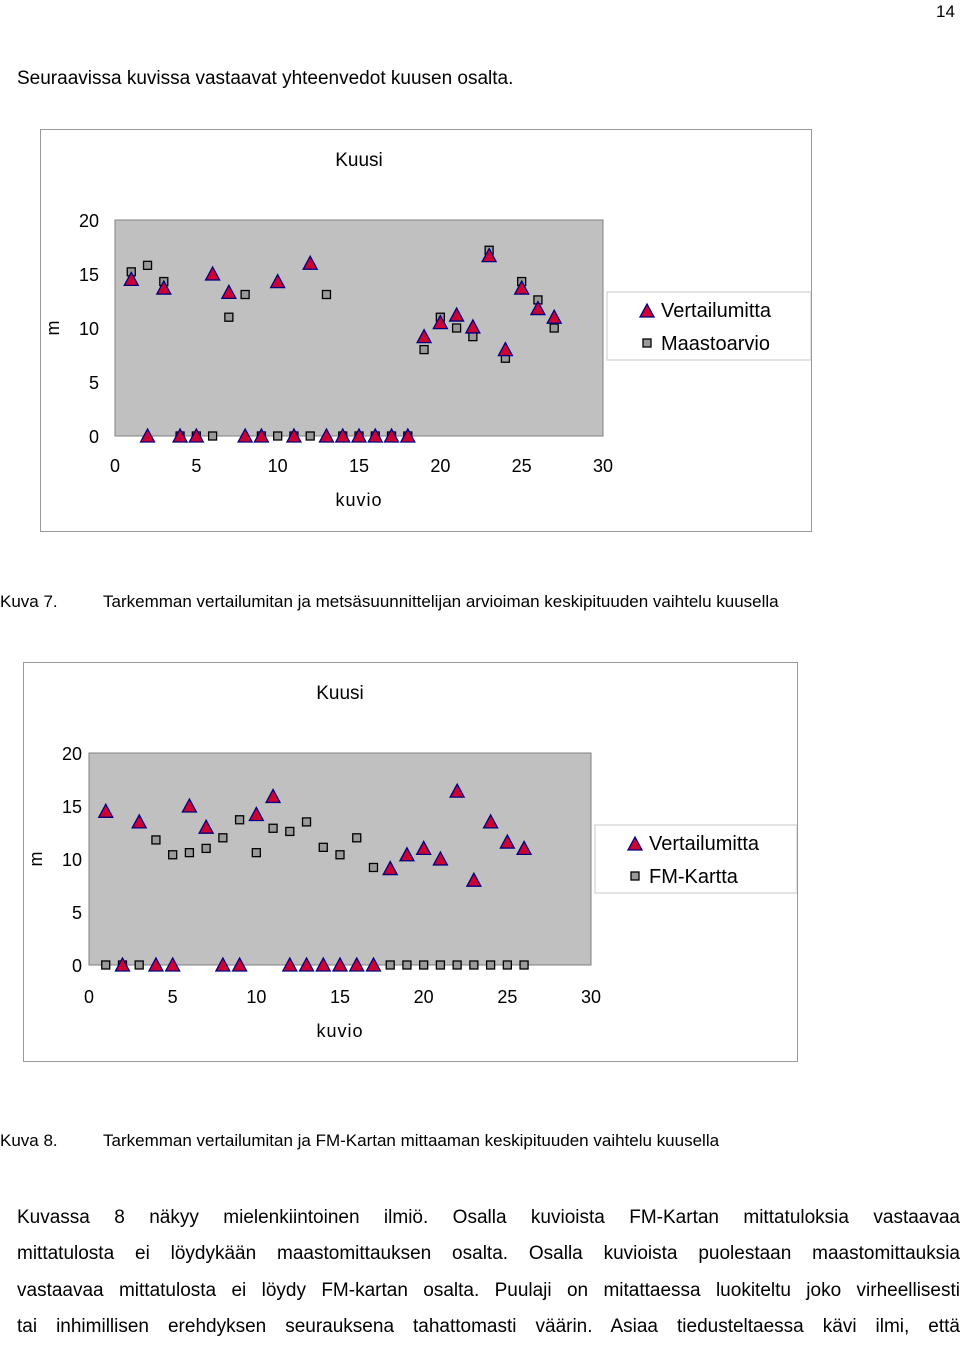 Image resolution: width=960 pixels, height=1346 pixels. I want to click on x-tick-label: 15, so click(340, 997).